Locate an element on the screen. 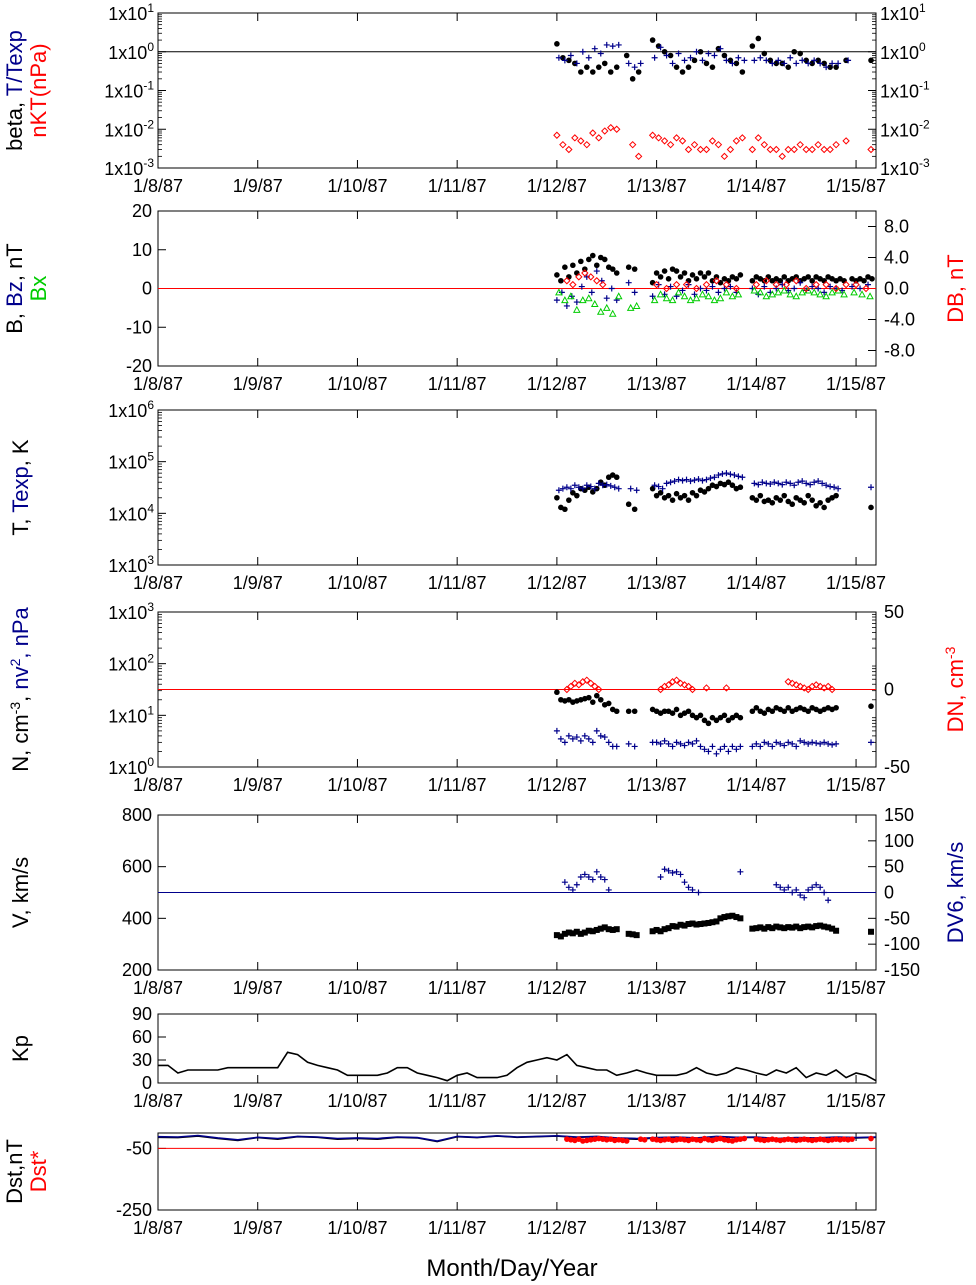 The height and width of the screenshot is (1285, 976). density-x-tick-label: 1/12/87 is located at coordinates (557, 785).